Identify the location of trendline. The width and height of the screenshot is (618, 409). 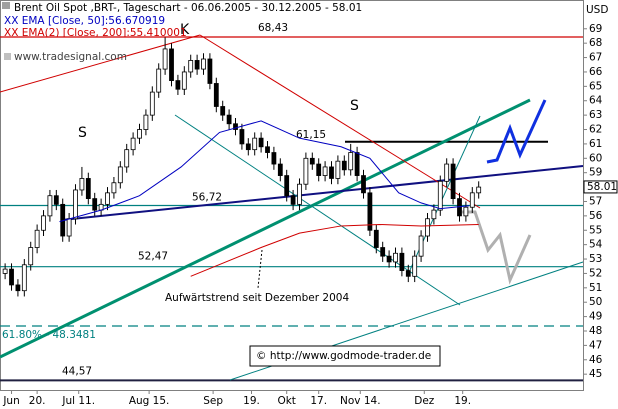
(100, 63).